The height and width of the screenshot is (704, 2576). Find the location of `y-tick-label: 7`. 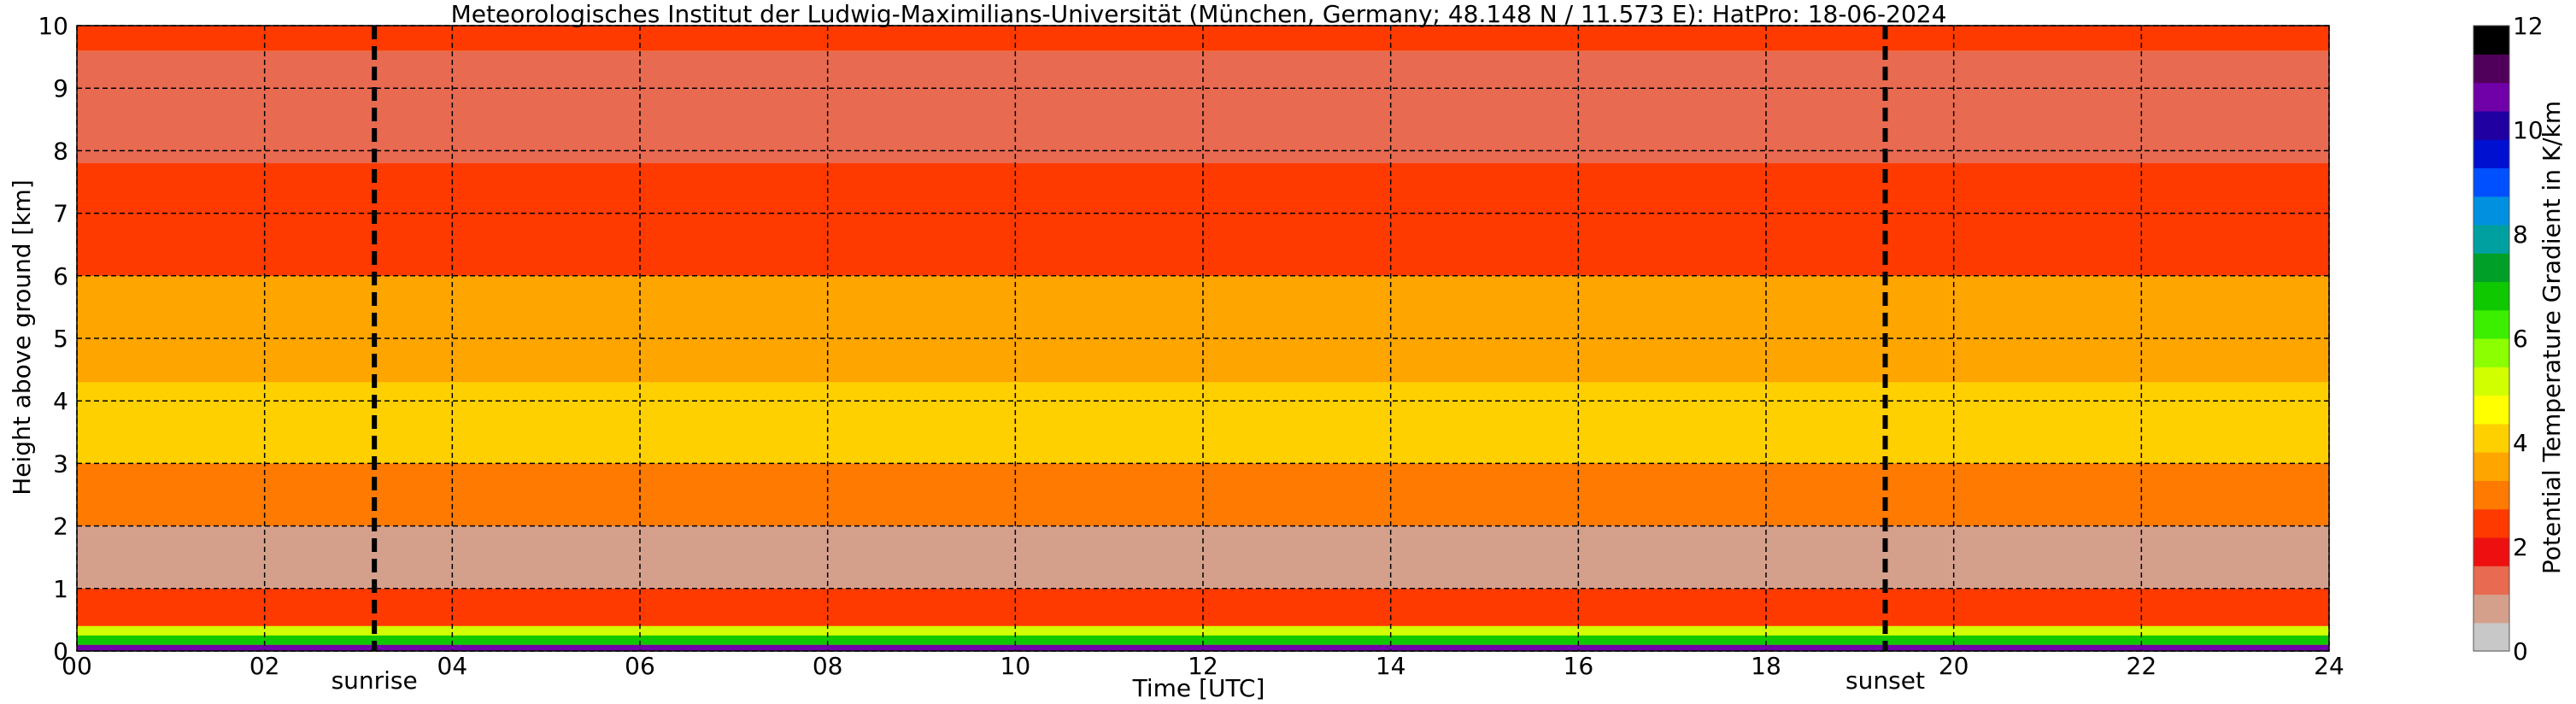

y-tick-label: 7 is located at coordinates (60, 214).